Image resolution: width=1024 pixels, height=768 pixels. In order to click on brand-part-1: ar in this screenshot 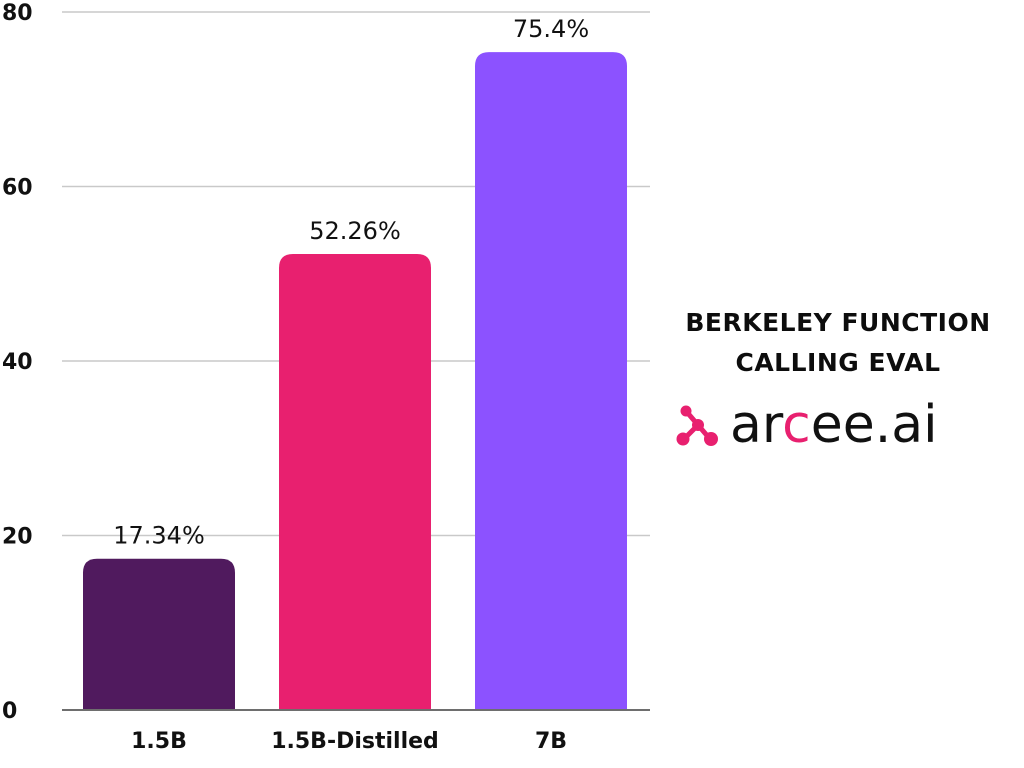, I will do `click(757, 425)`.